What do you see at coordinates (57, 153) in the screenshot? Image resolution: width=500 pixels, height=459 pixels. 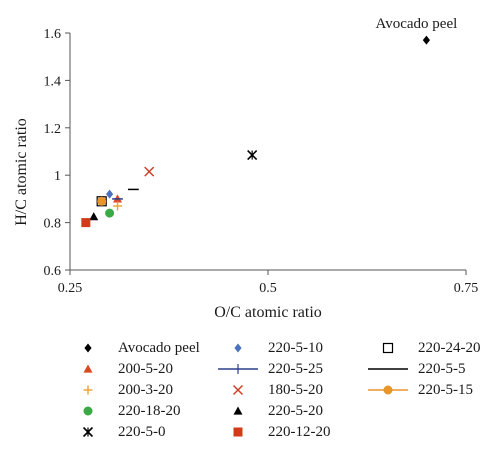 I see `y-axis-ticks: 0.6 0.8 1 1.2 1.4 1.6` at bounding box center [57, 153].